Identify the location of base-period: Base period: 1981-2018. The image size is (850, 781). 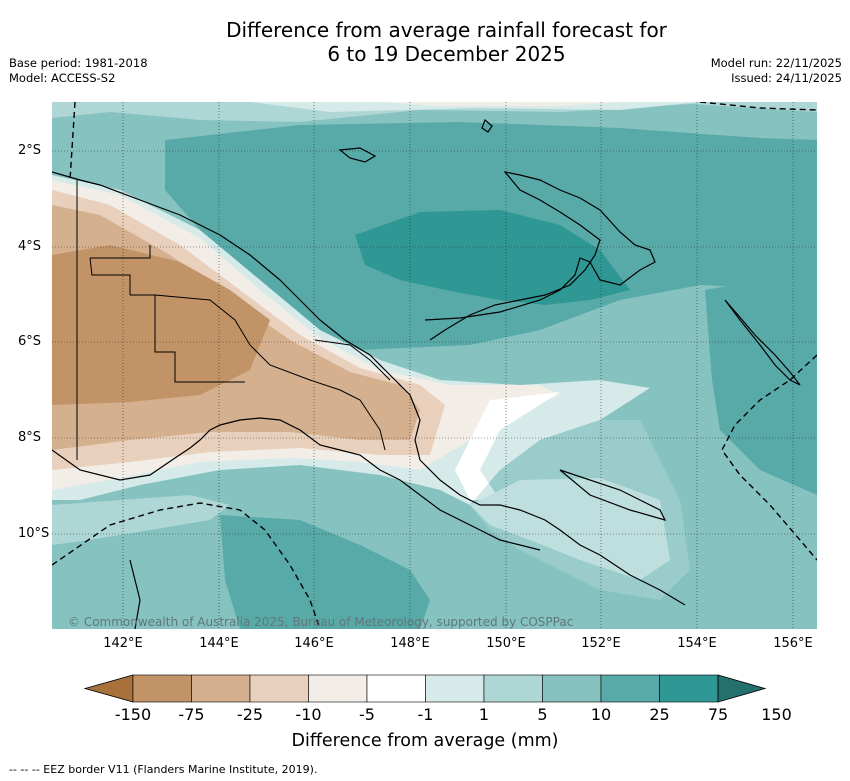
(78, 63).